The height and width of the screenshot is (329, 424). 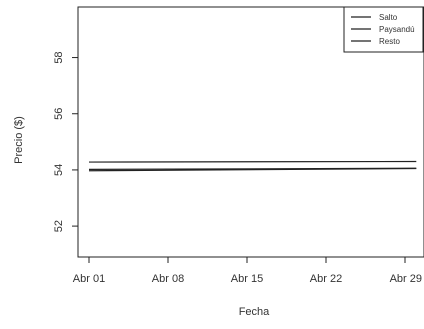 What do you see at coordinates (59, 226) in the screenshot?
I see `y-tick-label: 52` at bounding box center [59, 226].